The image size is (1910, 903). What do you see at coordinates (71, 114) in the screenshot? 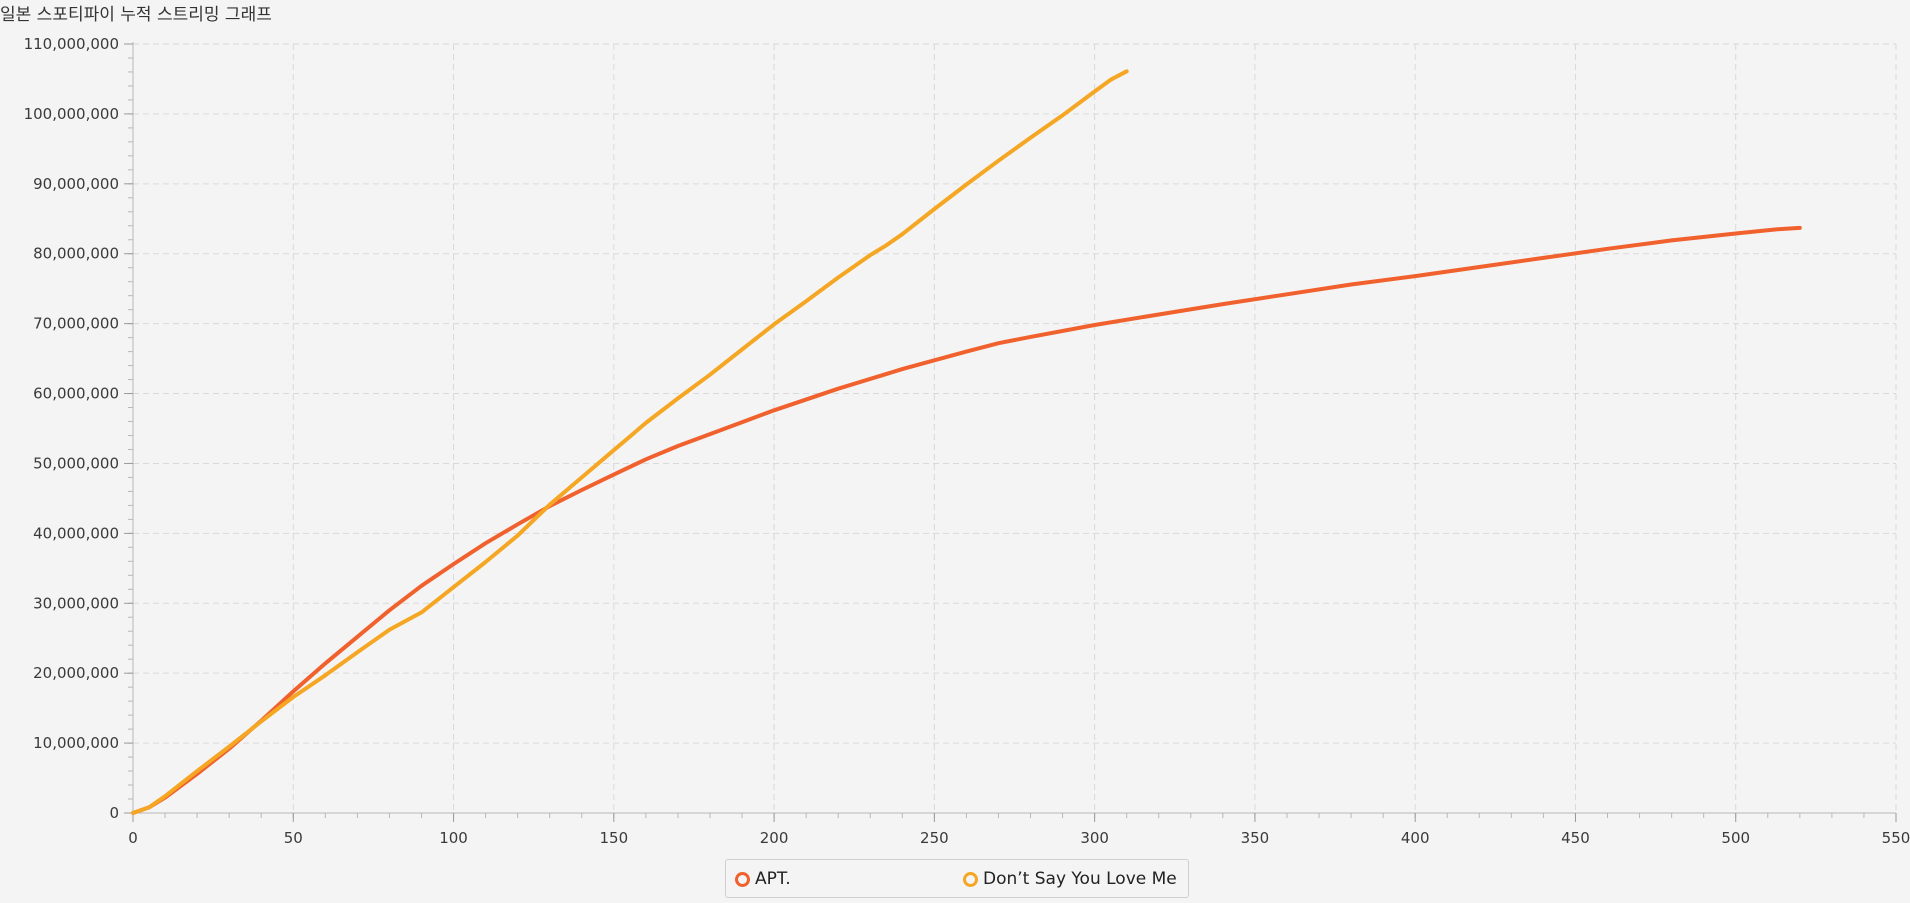
I see `y-tick-label: 100,000,000` at bounding box center [71, 114].